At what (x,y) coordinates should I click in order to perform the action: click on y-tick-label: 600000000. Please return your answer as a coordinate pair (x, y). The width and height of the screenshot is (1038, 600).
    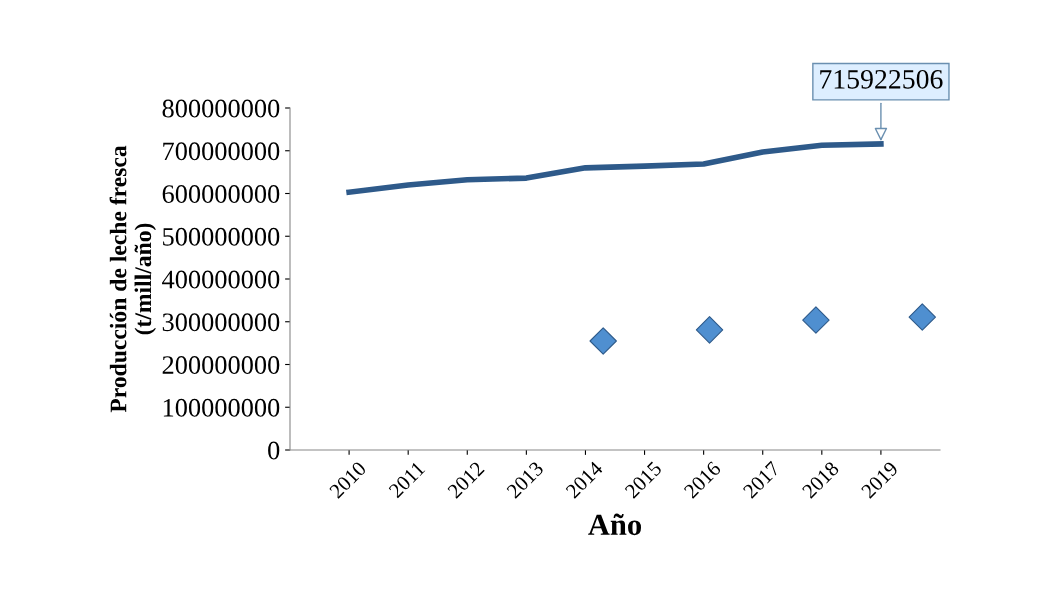
    Looking at the image, I should click on (221, 194).